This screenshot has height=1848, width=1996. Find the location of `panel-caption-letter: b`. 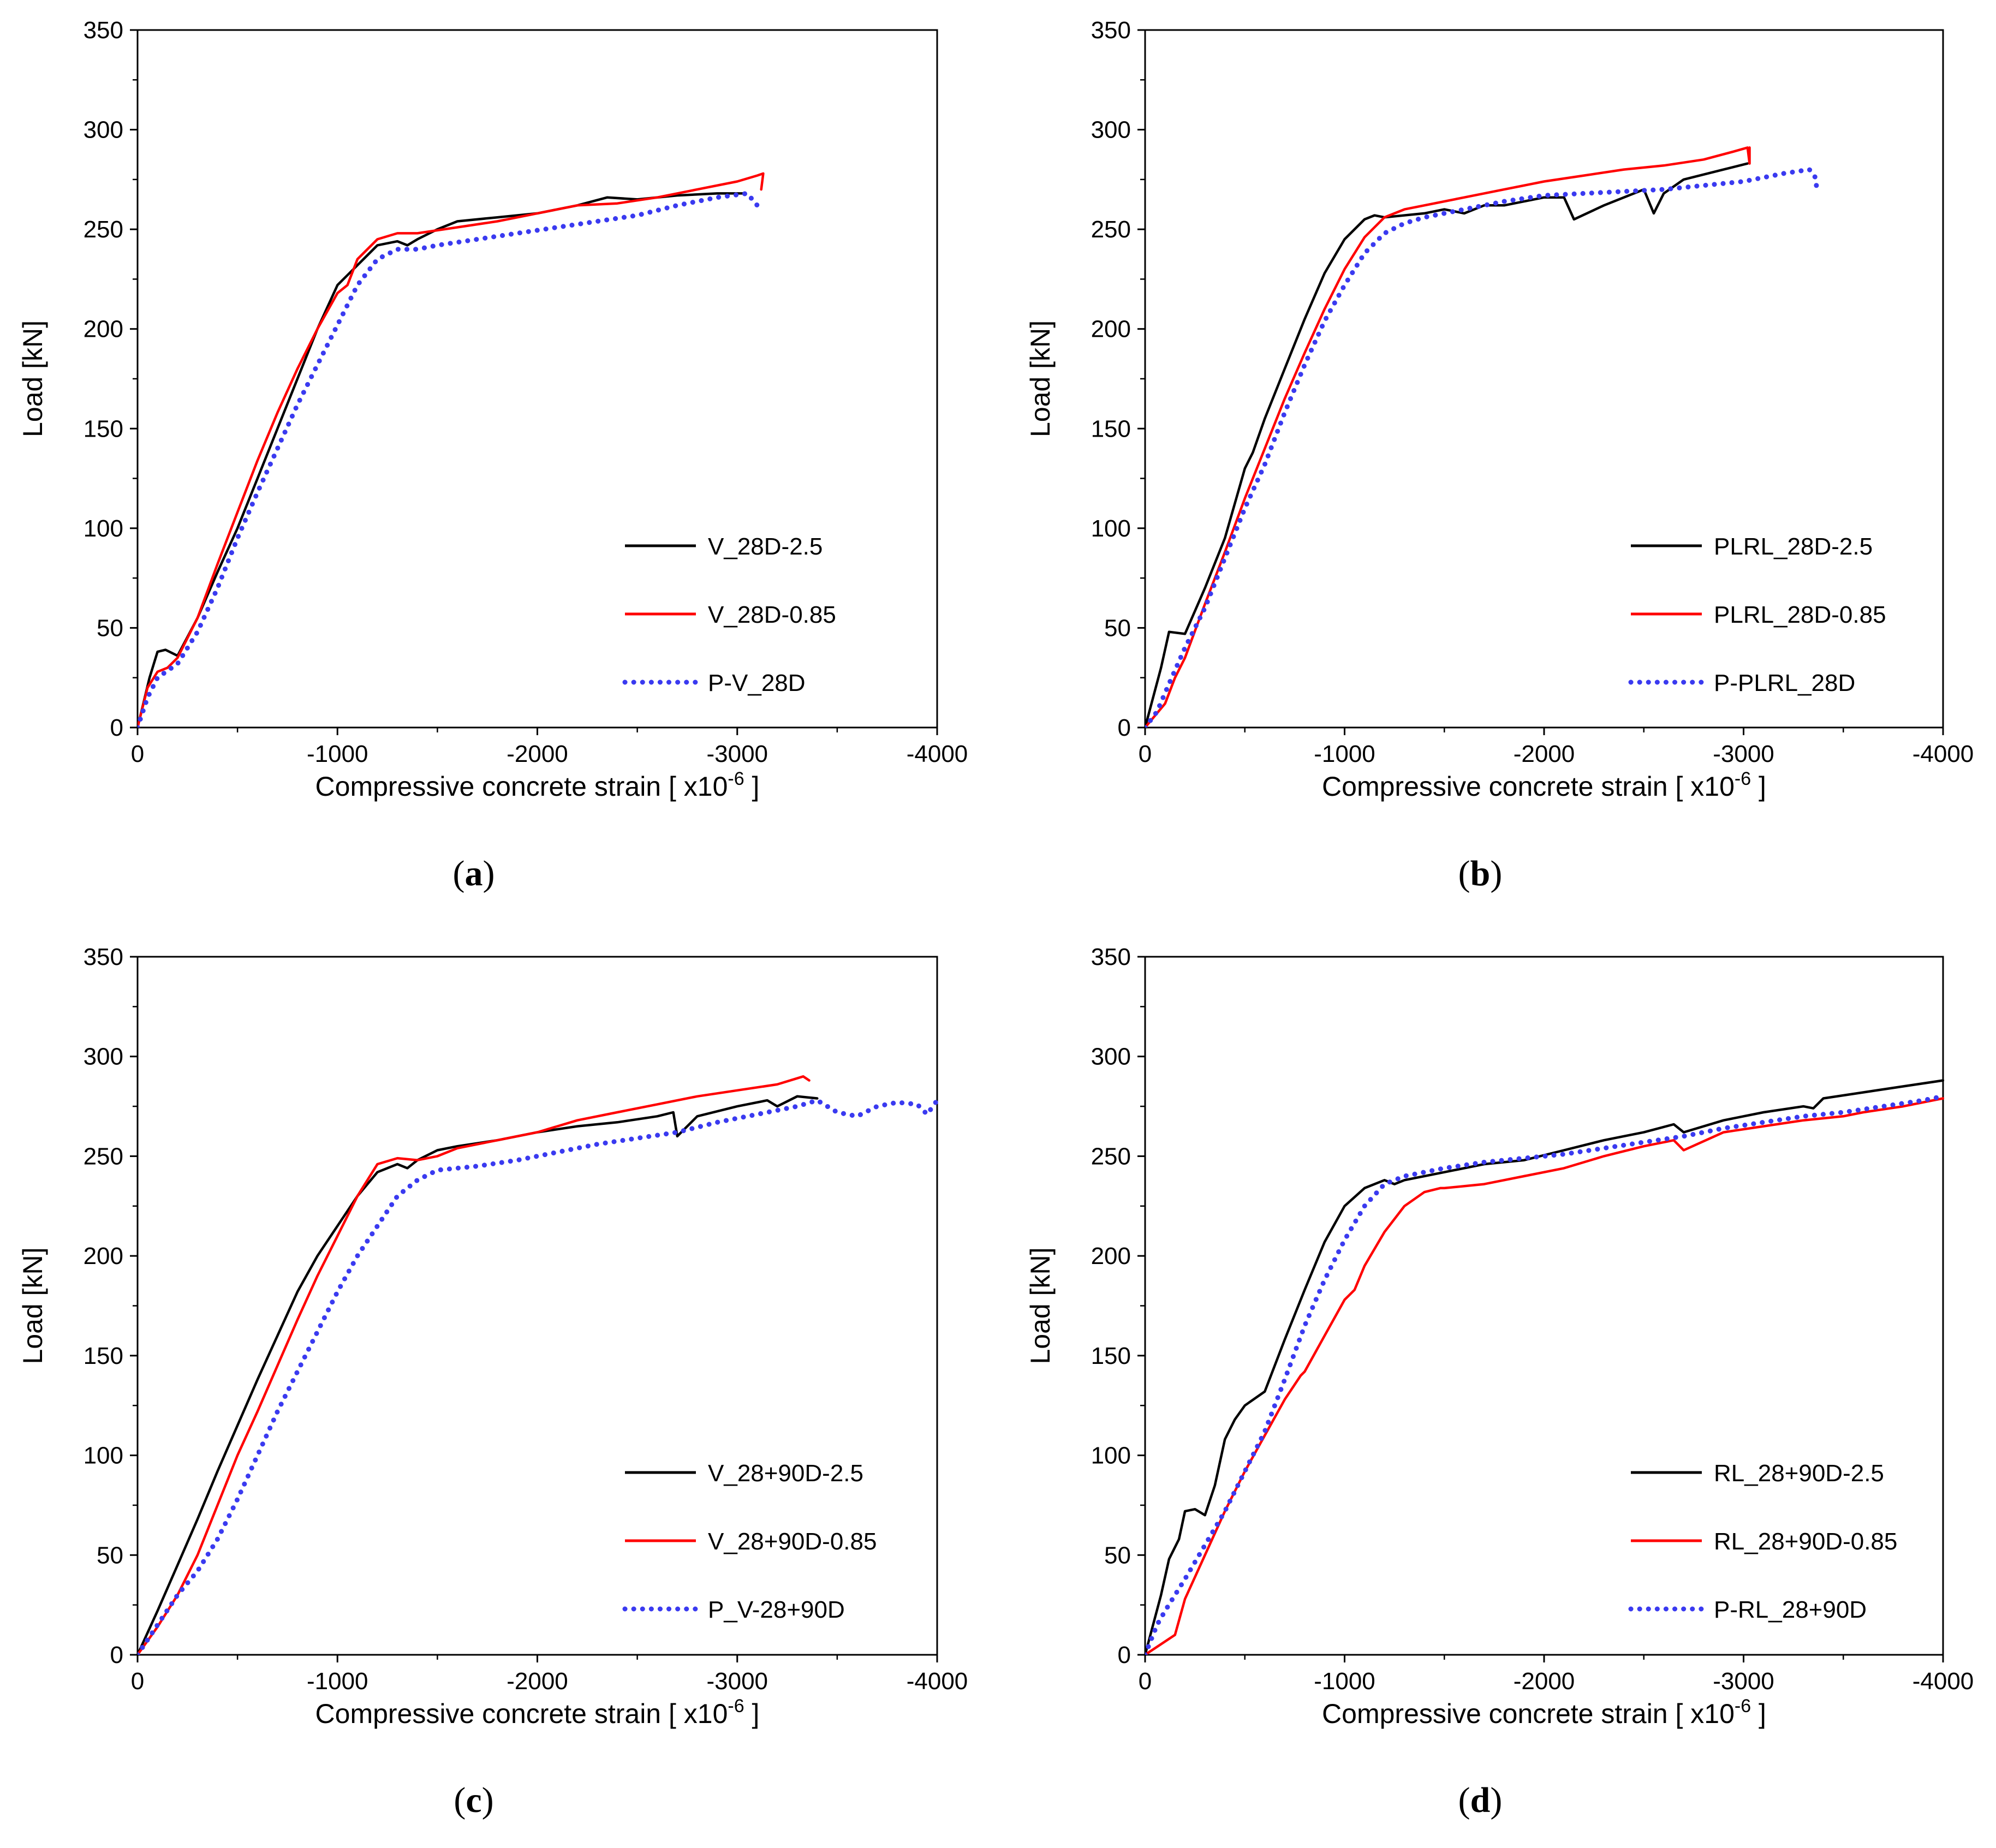

panel-caption-letter: b is located at coordinates (1481, 873).